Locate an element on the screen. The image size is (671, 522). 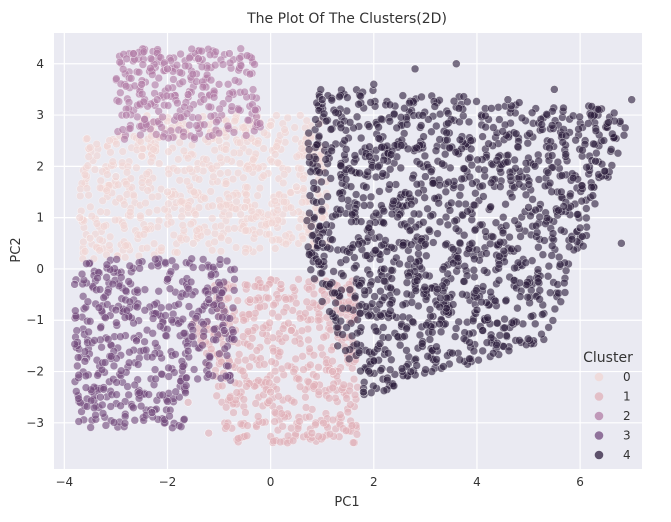
y-tick-label: 2 is located at coordinates (40, 166).